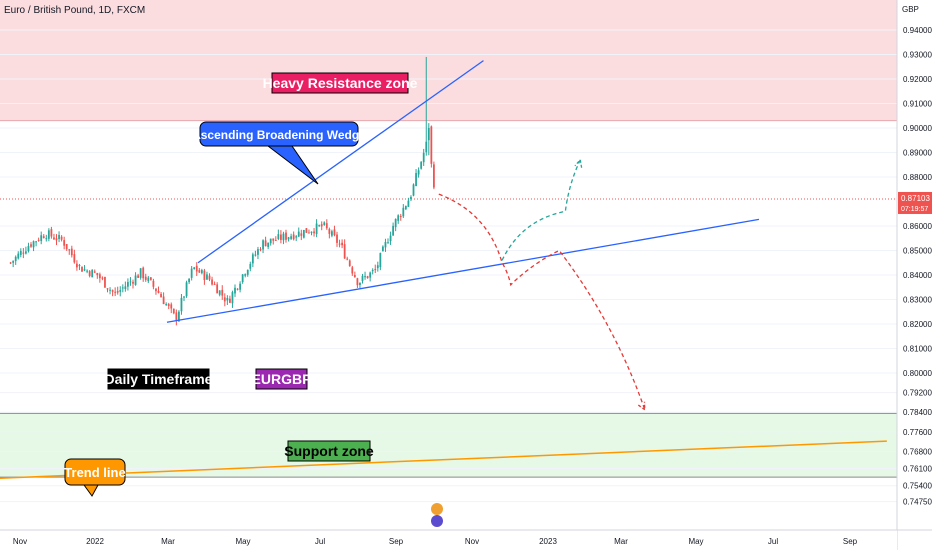 The width and height of the screenshot is (932, 555). I want to click on support-label: Support zone, so click(329, 451).